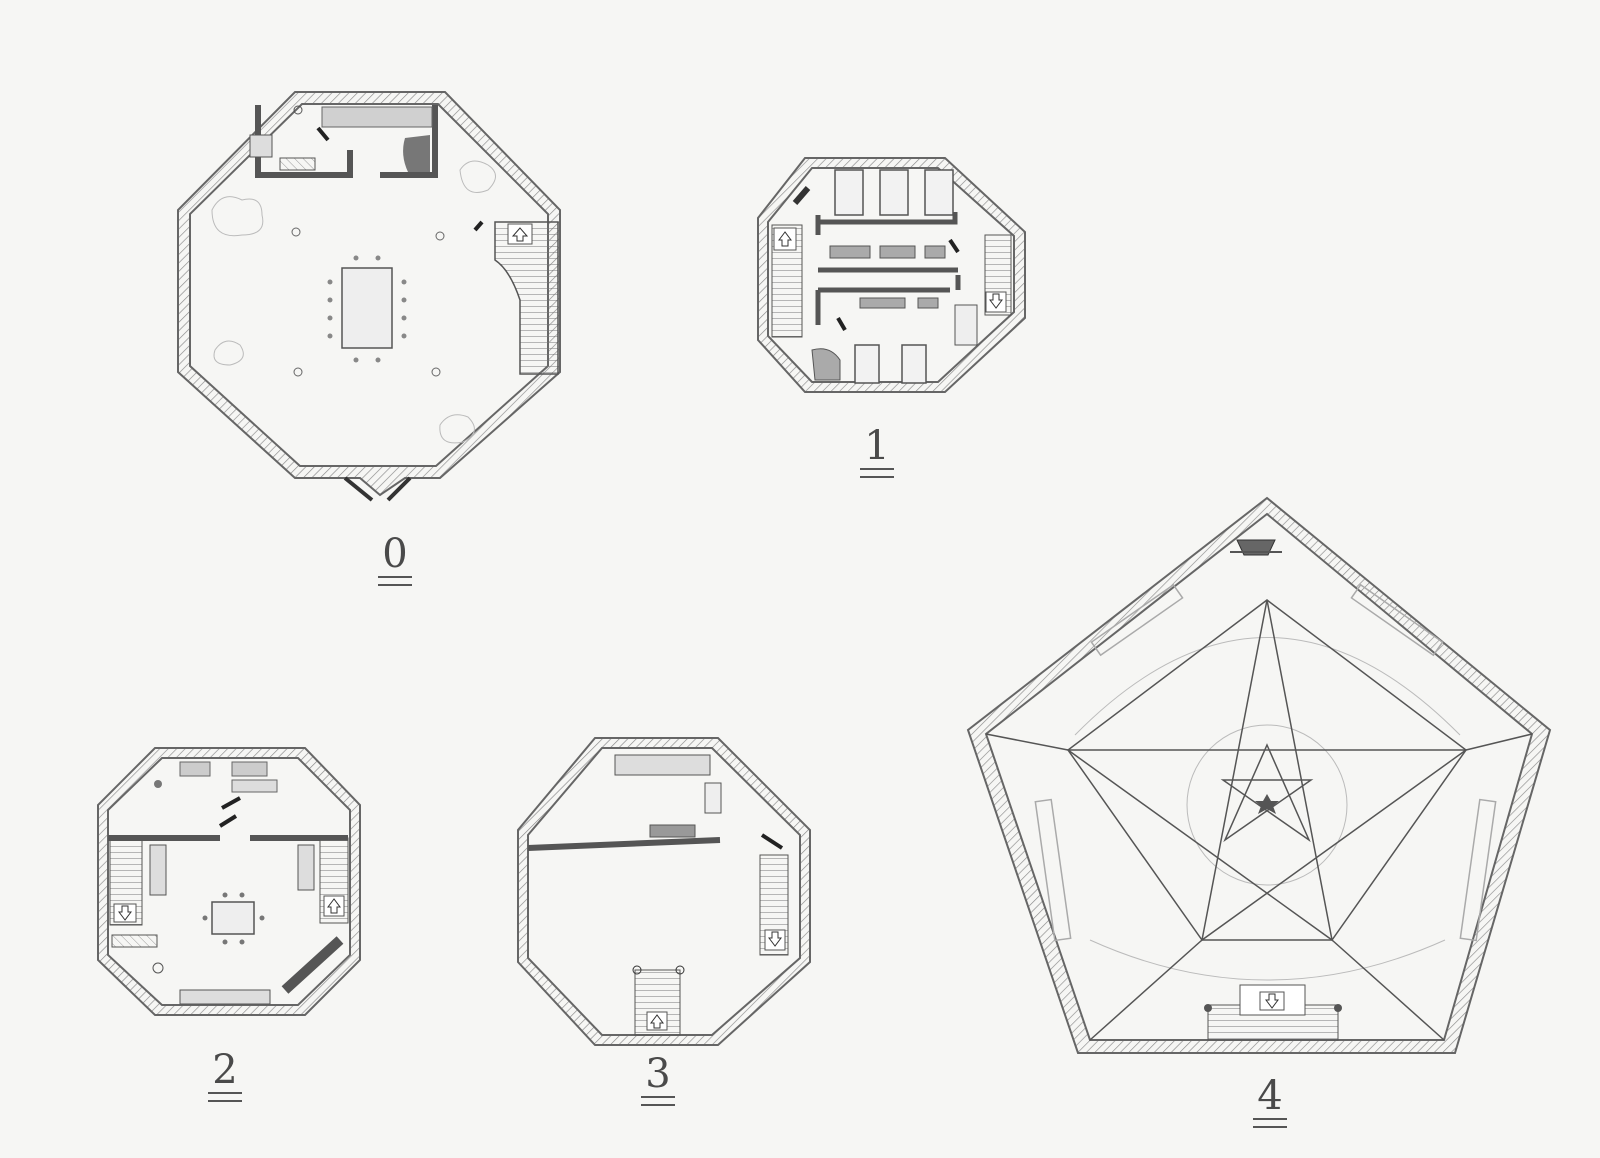  Describe the element at coordinates (225, 997) in the screenshot. I see `floor-2-bench` at that location.